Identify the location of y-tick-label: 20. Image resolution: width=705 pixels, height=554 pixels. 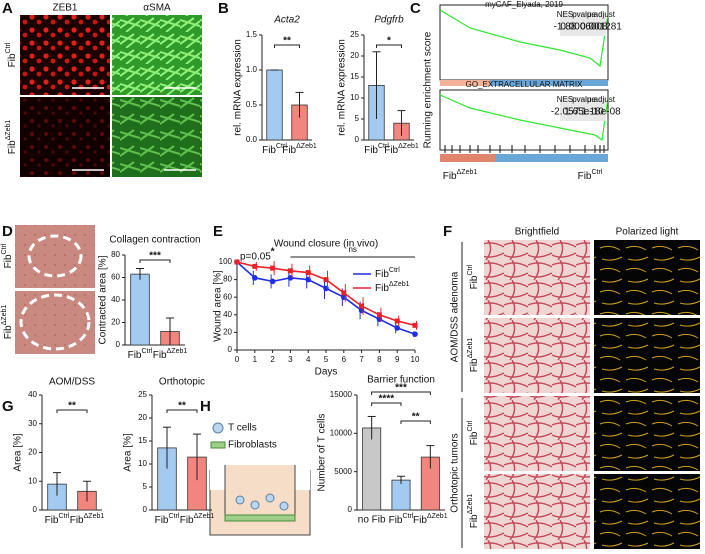
(32, 452).